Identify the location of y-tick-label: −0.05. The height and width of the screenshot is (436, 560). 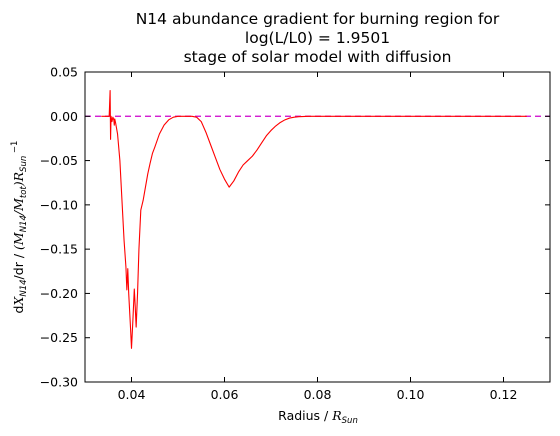
(59, 160).